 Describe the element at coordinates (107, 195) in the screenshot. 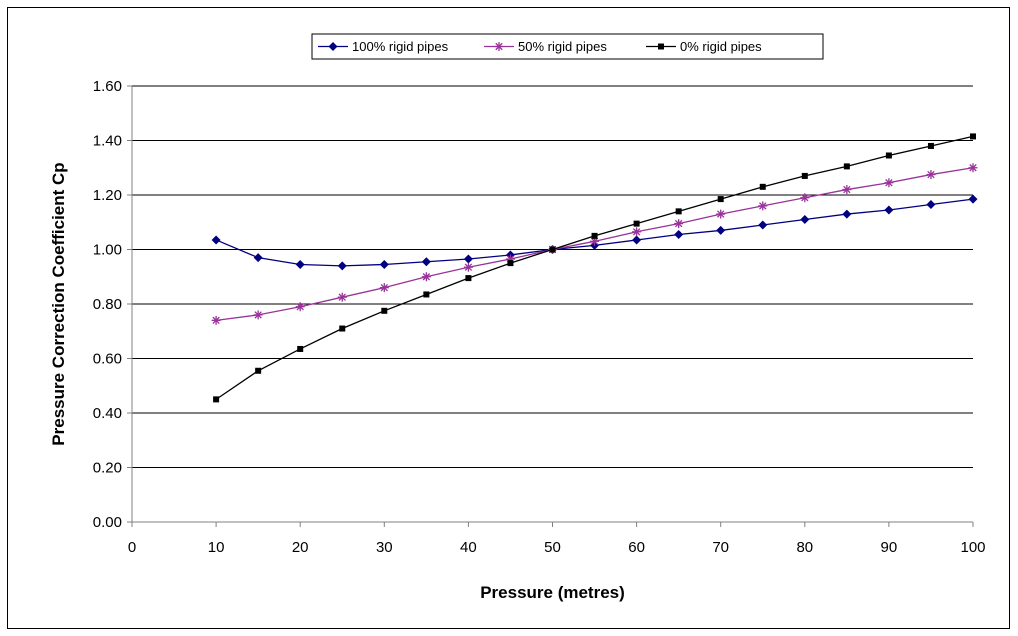

I see `y-tick-label: 1.20` at that location.